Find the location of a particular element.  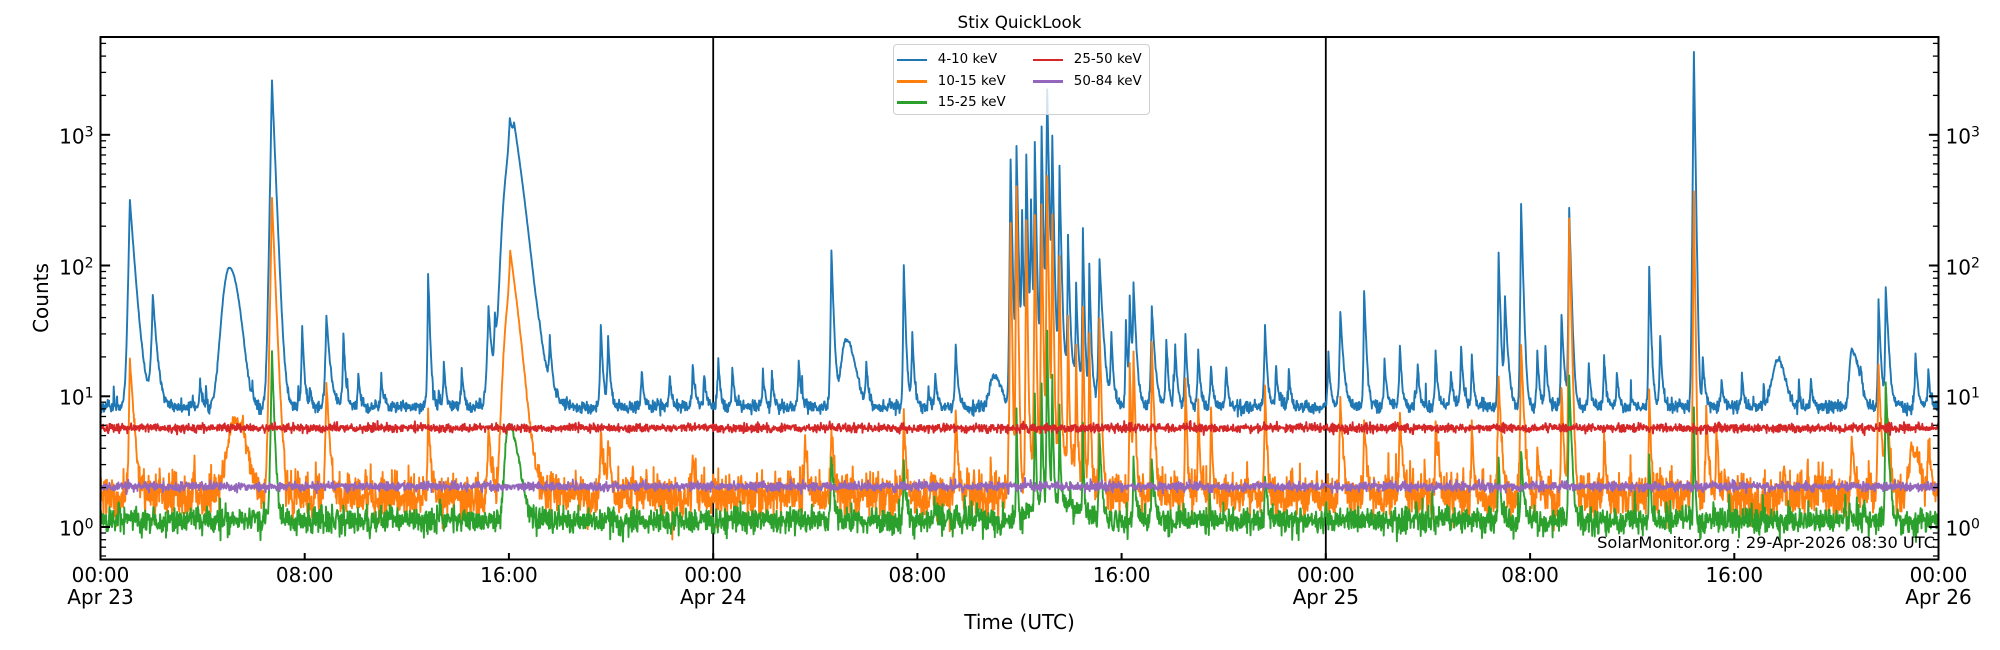

y-tick-label-left: 103 is located at coordinates (76, 136).